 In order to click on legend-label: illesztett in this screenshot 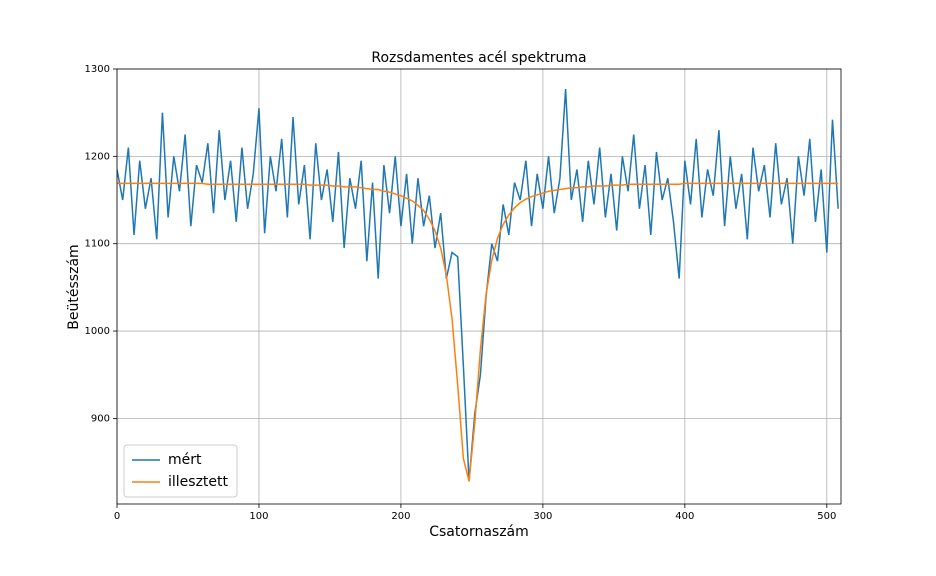, I will do `click(198, 482)`.